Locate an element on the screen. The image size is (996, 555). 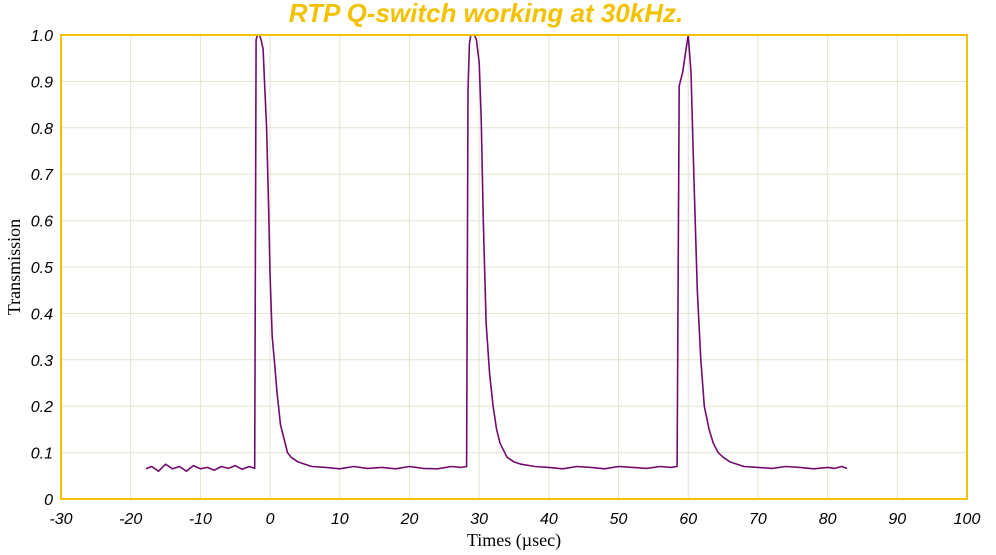
y-tick-label: 0.6 is located at coordinates (42, 222).